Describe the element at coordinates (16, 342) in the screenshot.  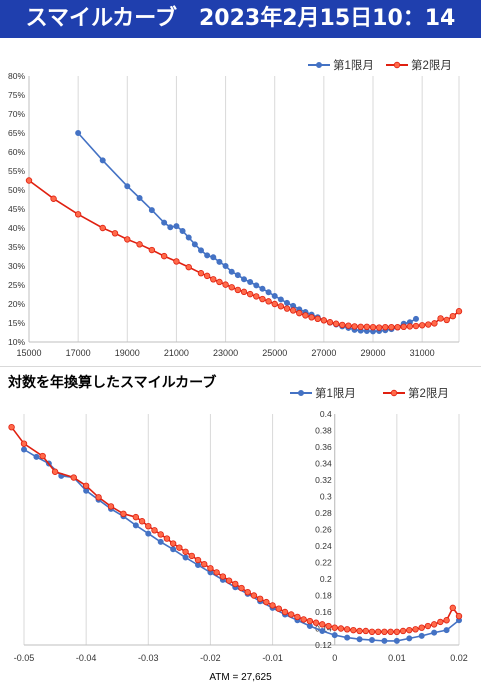
I see `c1-y-tick-label: 10%` at that location.